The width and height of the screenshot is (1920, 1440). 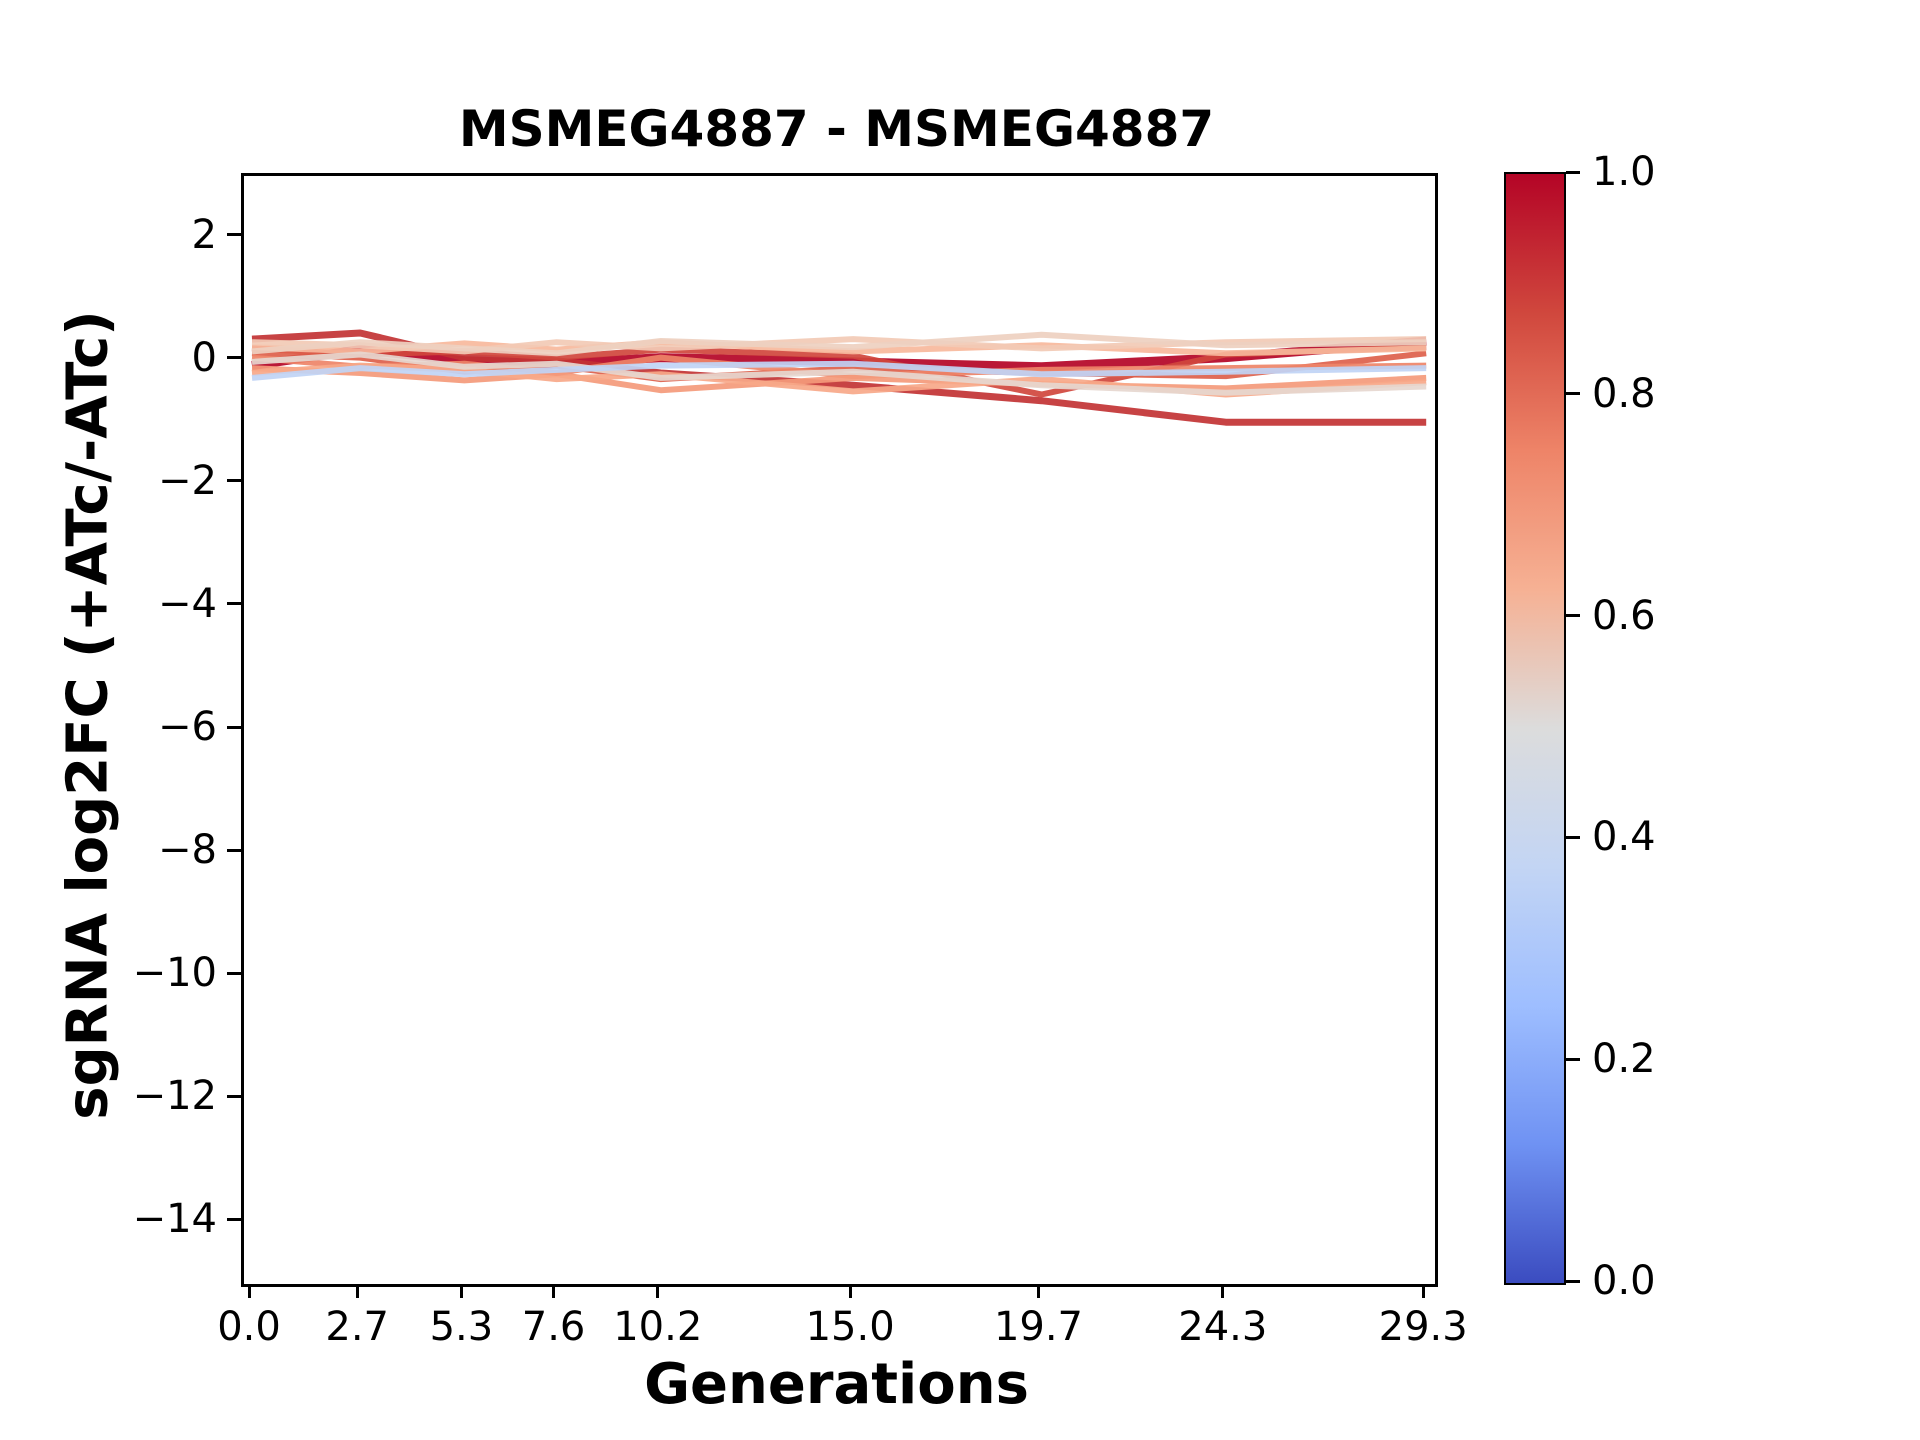 I want to click on y-tick-label: −2, so click(x=187, y=480).